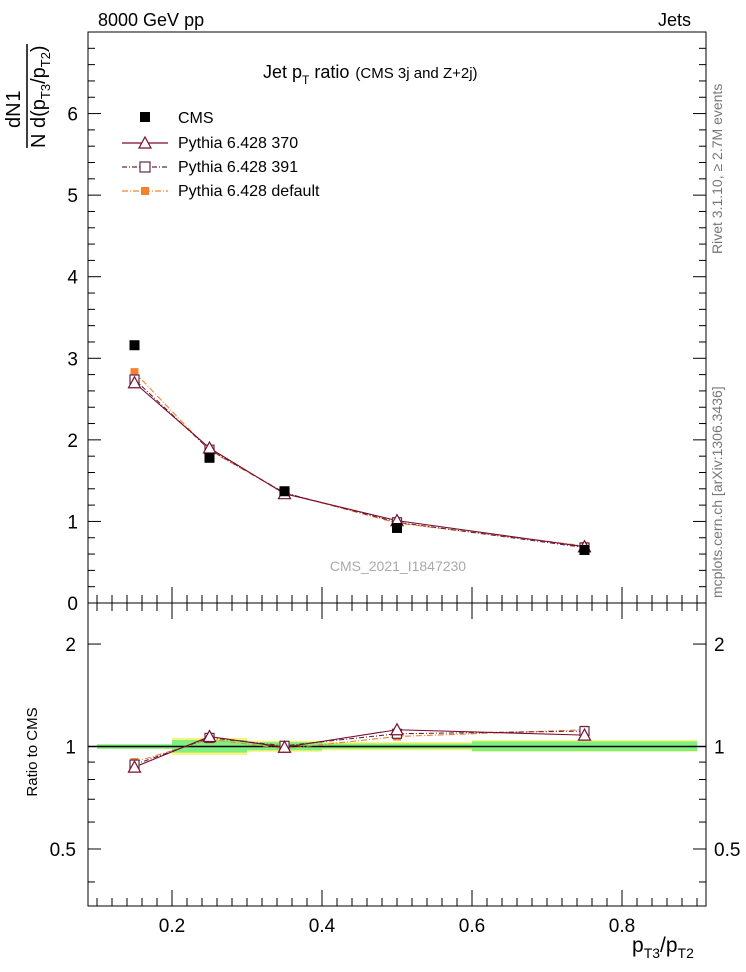 Image resolution: width=746 pixels, height=972 pixels. Describe the element at coordinates (63, 850) in the screenshot. I see `ratio-y-tick-label: 0.5` at that location.